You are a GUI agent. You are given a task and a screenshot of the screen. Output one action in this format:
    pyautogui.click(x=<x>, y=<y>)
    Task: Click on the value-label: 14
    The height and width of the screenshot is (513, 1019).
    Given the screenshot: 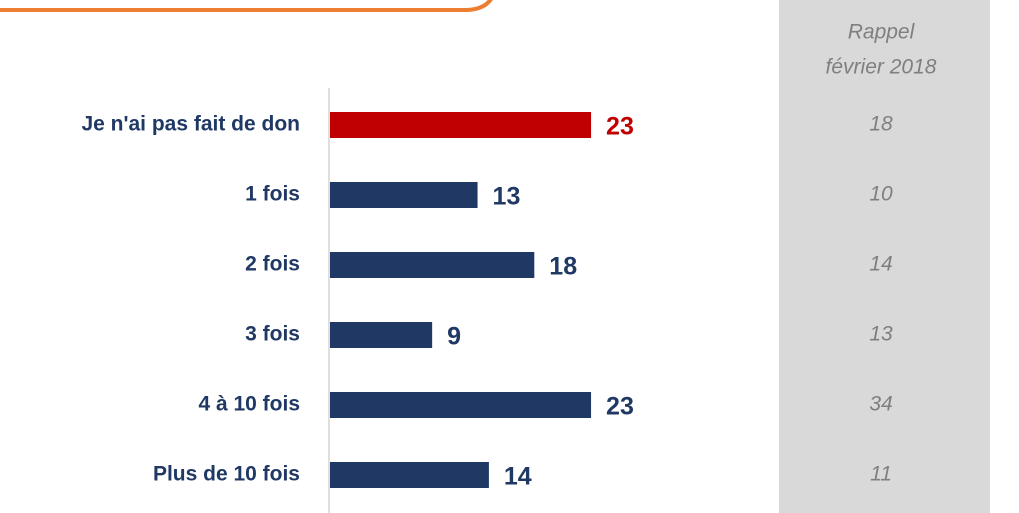 What is the action you would take?
    pyautogui.click(x=518, y=477)
    